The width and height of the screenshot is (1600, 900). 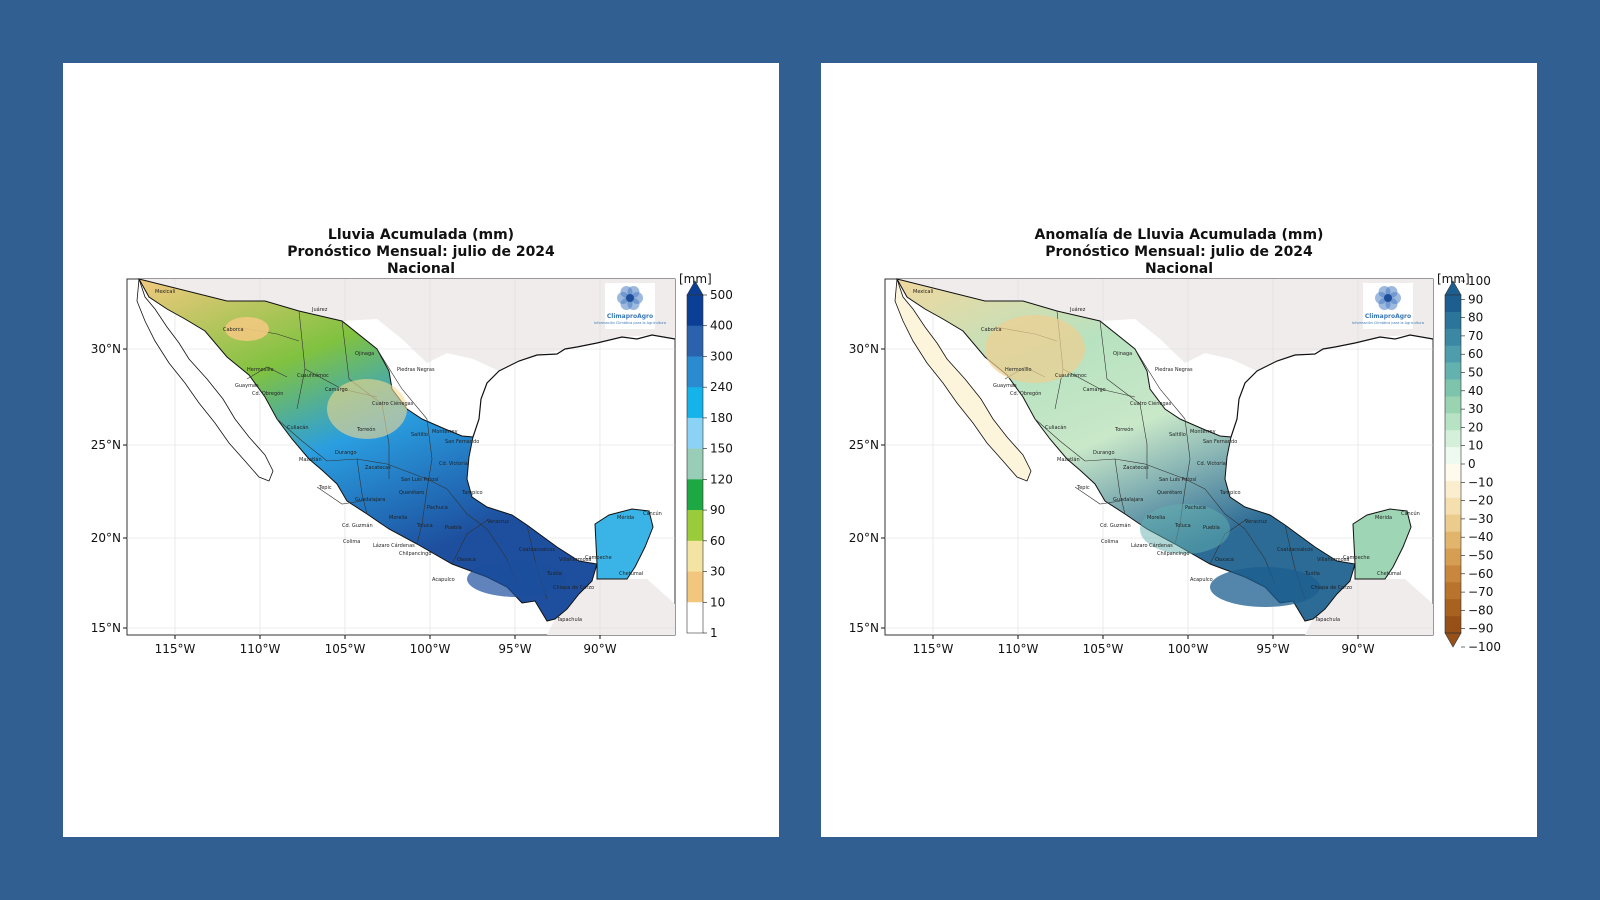 I want to click on colorbar-tick-label: 240, so click(x=721, y=387).